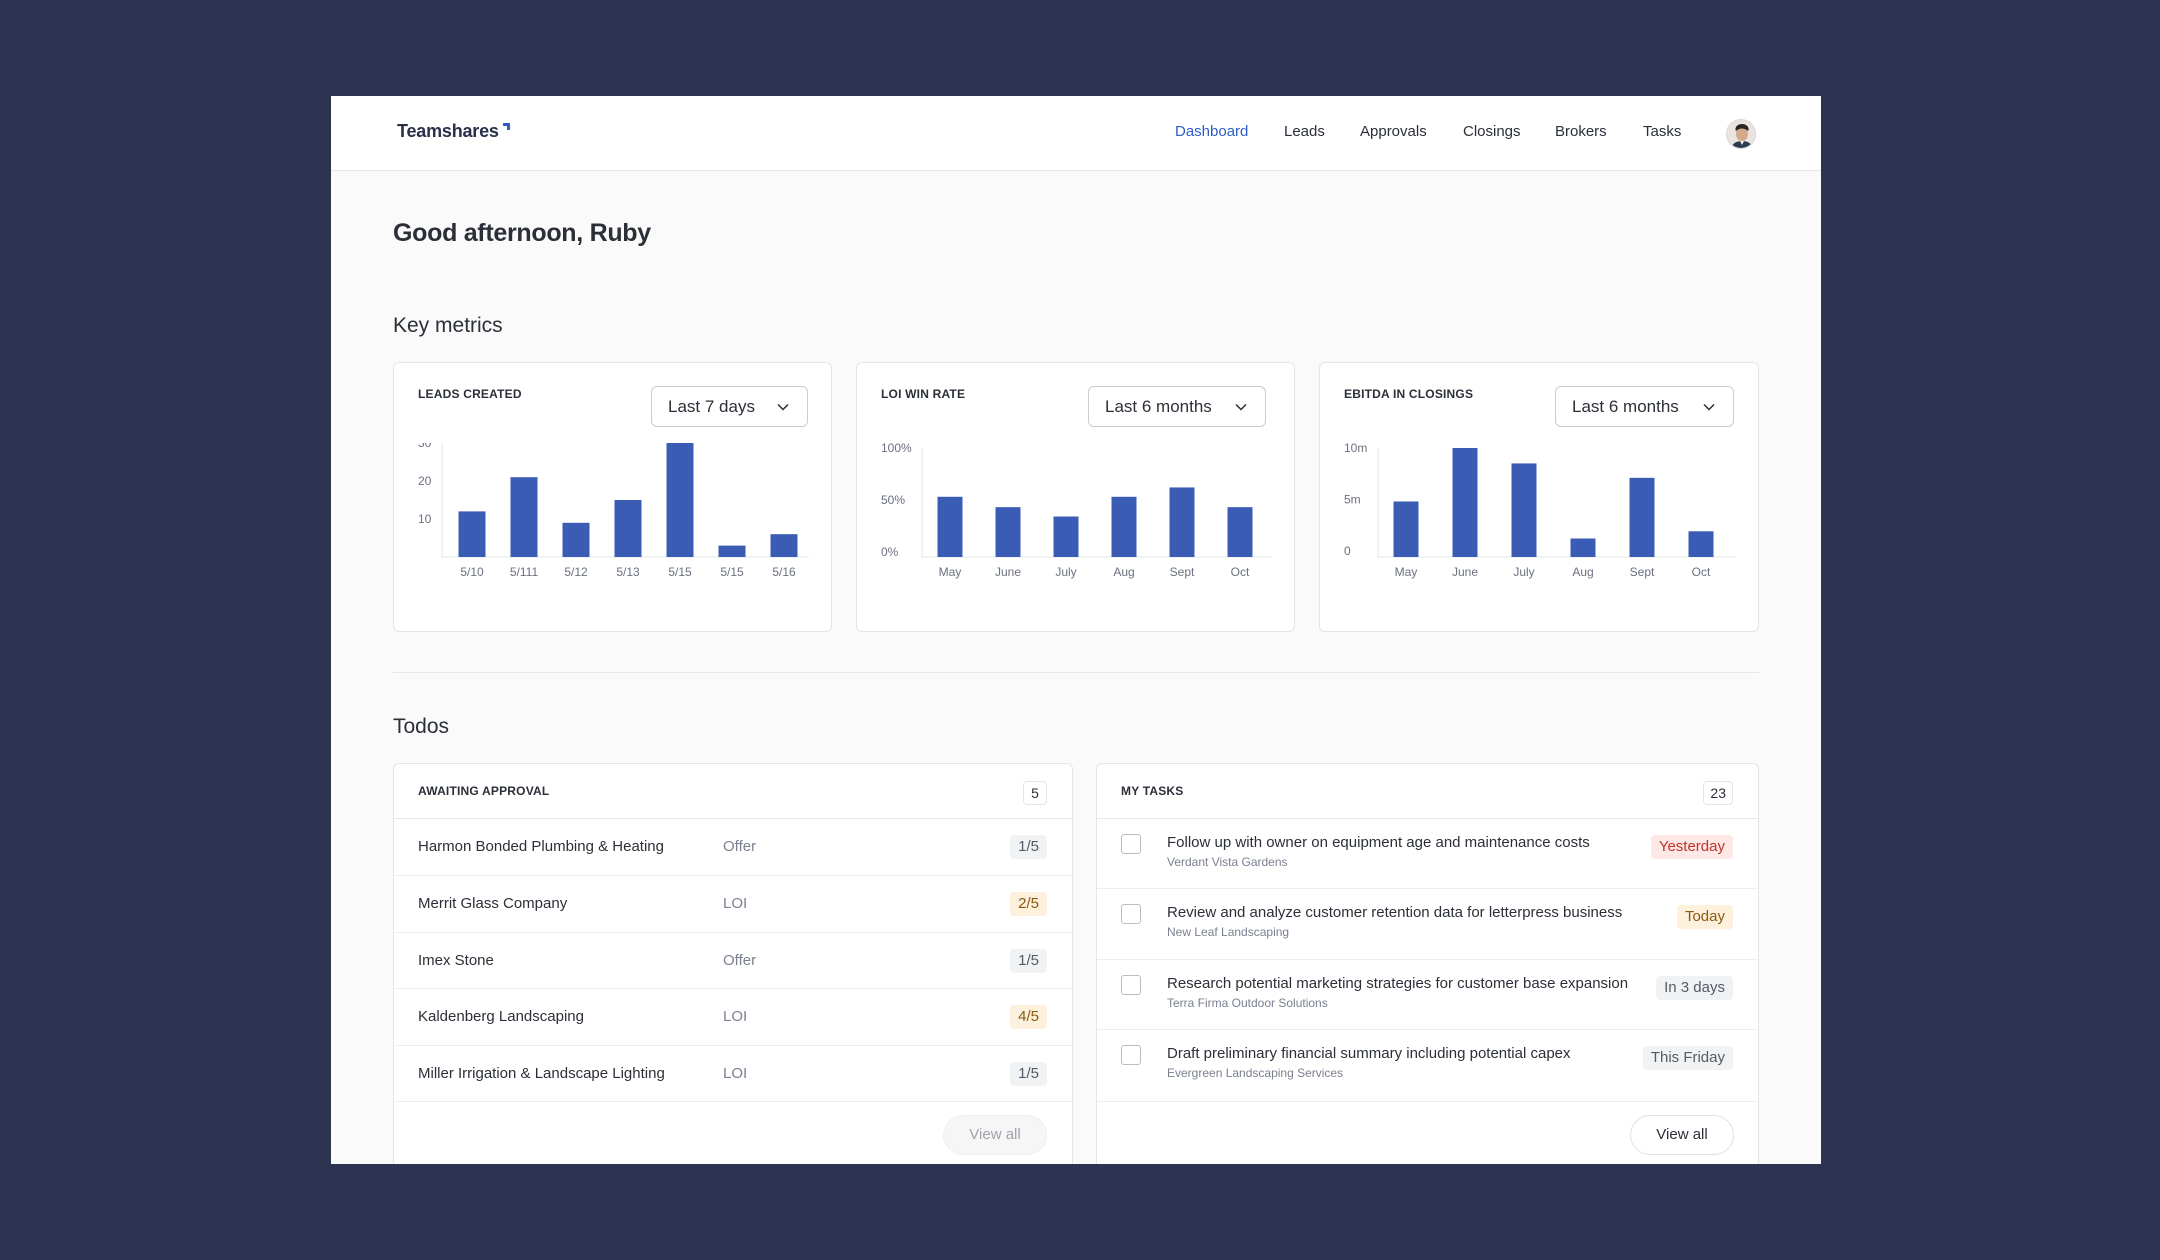  I want to click on approval-type: LOI, so click(735, 1073).